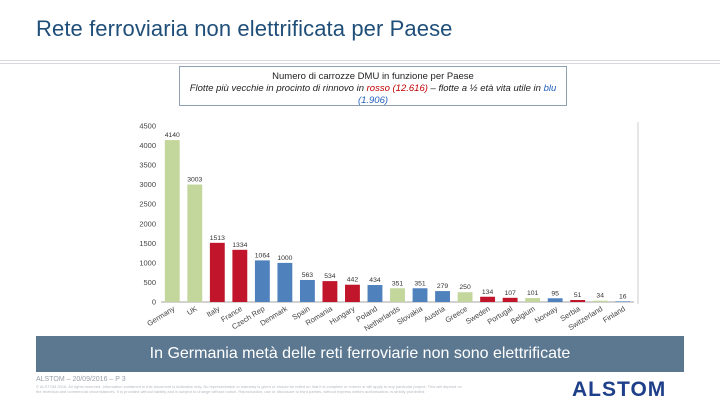 This screenshot has width=720, height=405. Describe the element at coordinates (488, 292) in the screenshot. I see `data-label: 134` at that location.